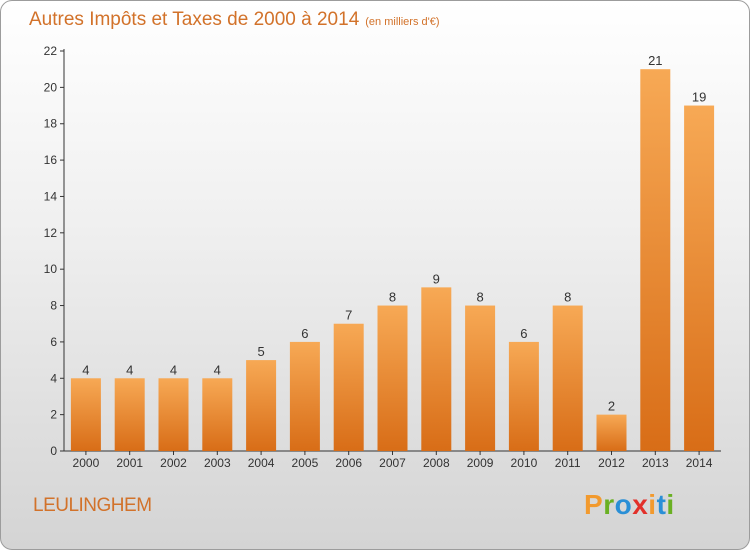 This screenshot has width=750, height=550. I want to click on data-label: 7, so click(348, 315).